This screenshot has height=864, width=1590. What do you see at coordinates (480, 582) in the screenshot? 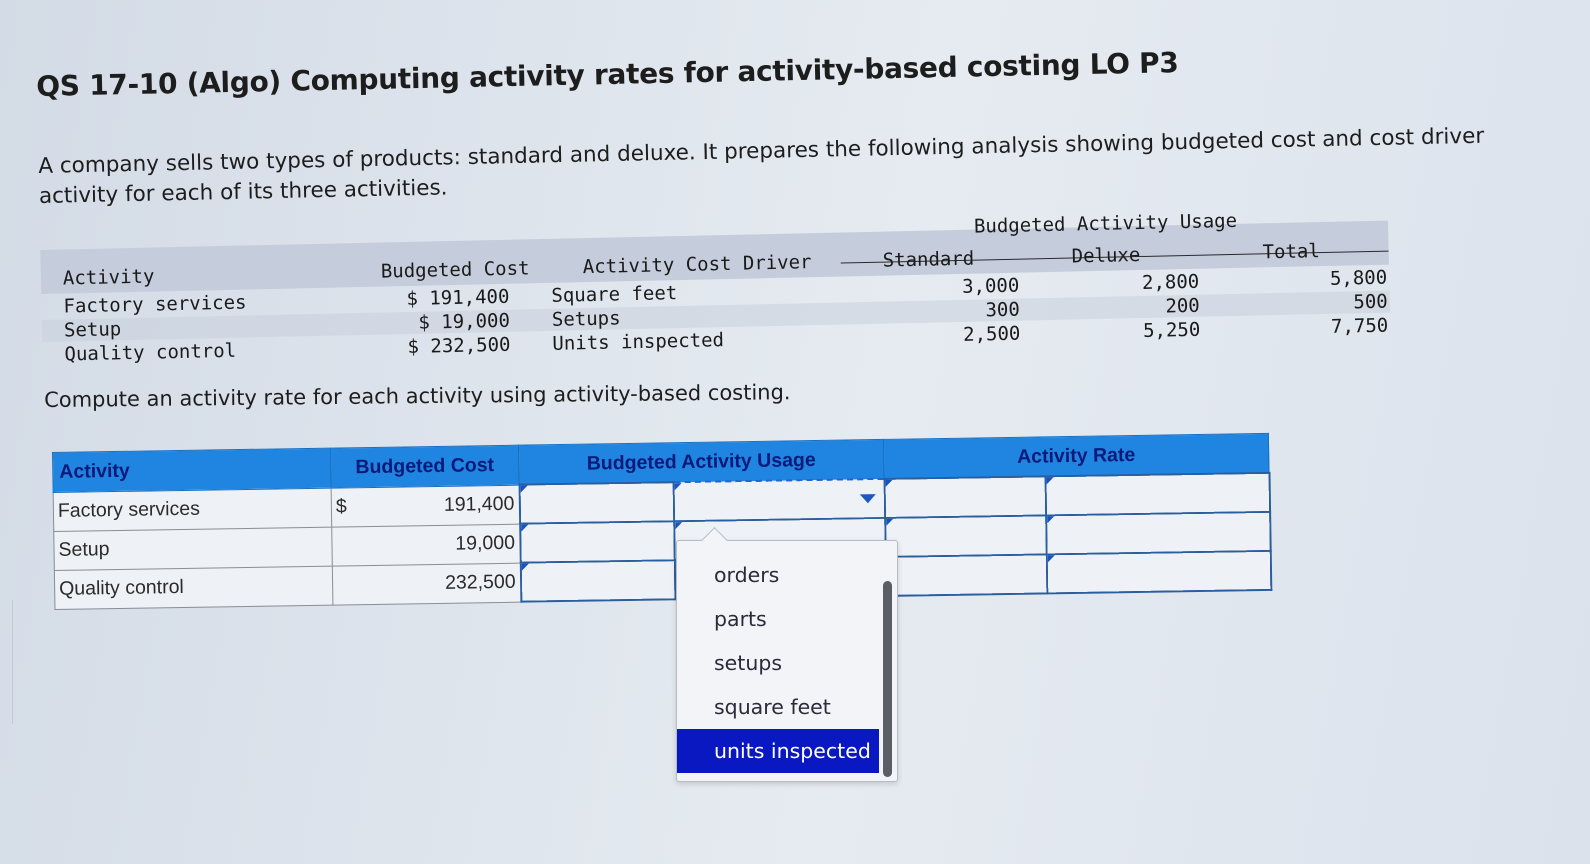
I see `cost-value: 232,500` at bounding box center [480, 582].